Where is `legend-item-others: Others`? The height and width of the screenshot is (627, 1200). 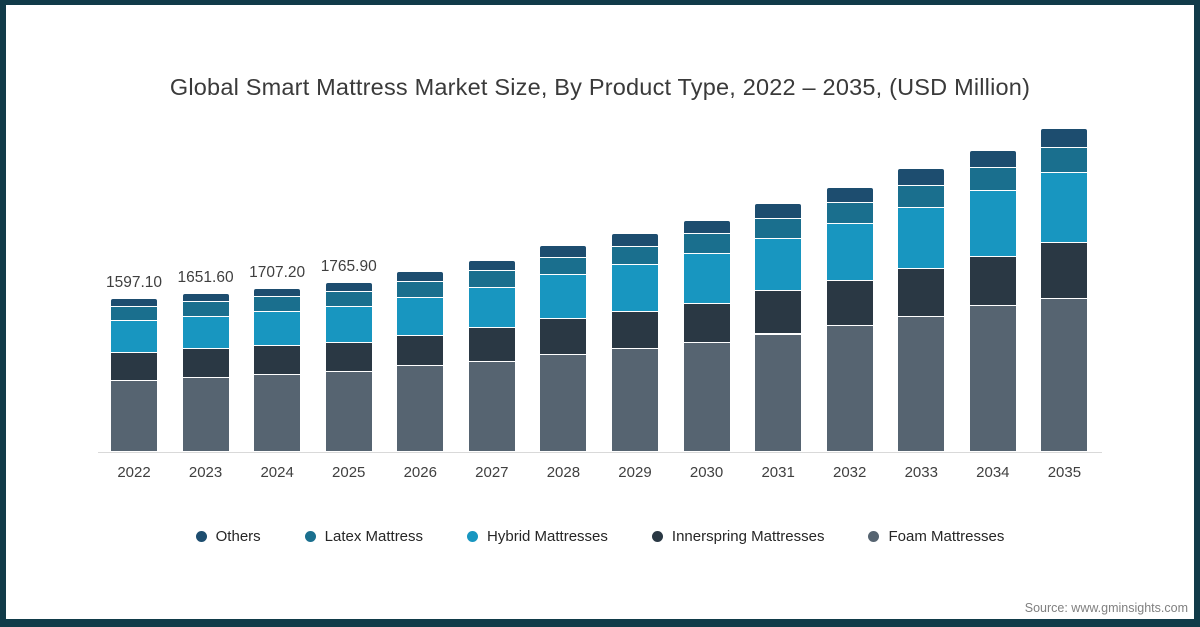 legend-item-others: Others is located at coordinates (228, 536).